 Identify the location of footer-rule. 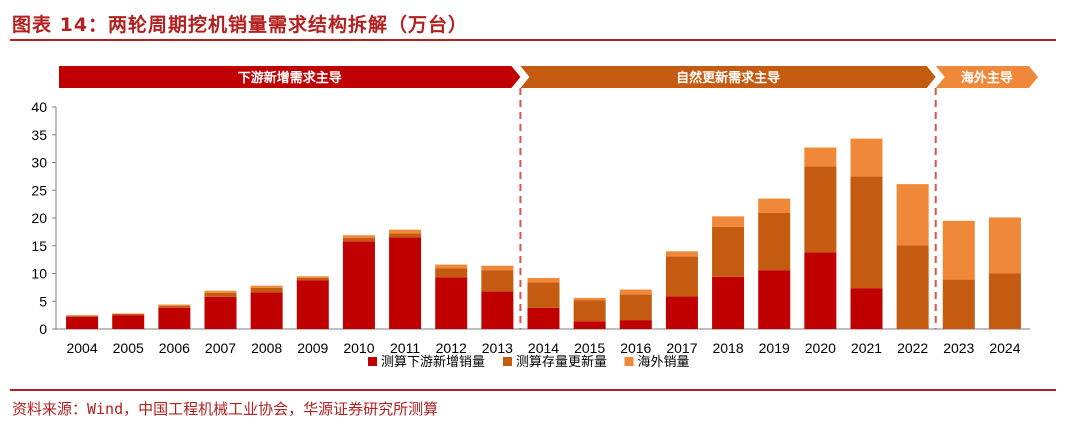
(533, 390).